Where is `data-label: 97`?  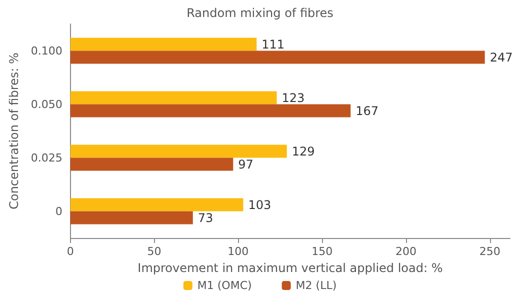
data-label: 97 is located at coordinates (246, 164).